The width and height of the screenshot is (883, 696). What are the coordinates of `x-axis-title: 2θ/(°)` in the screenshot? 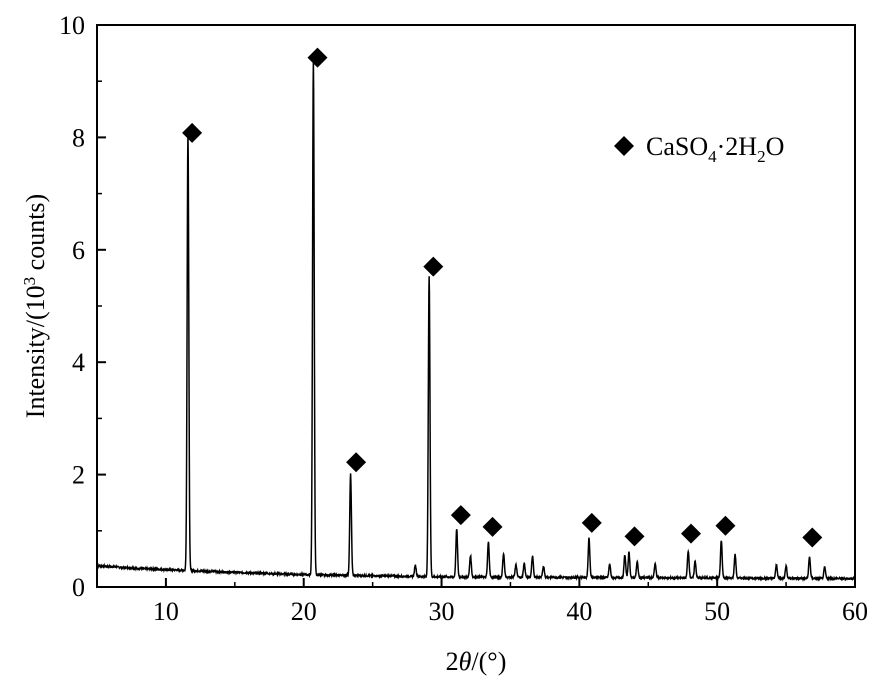 It's located at (476, 661).